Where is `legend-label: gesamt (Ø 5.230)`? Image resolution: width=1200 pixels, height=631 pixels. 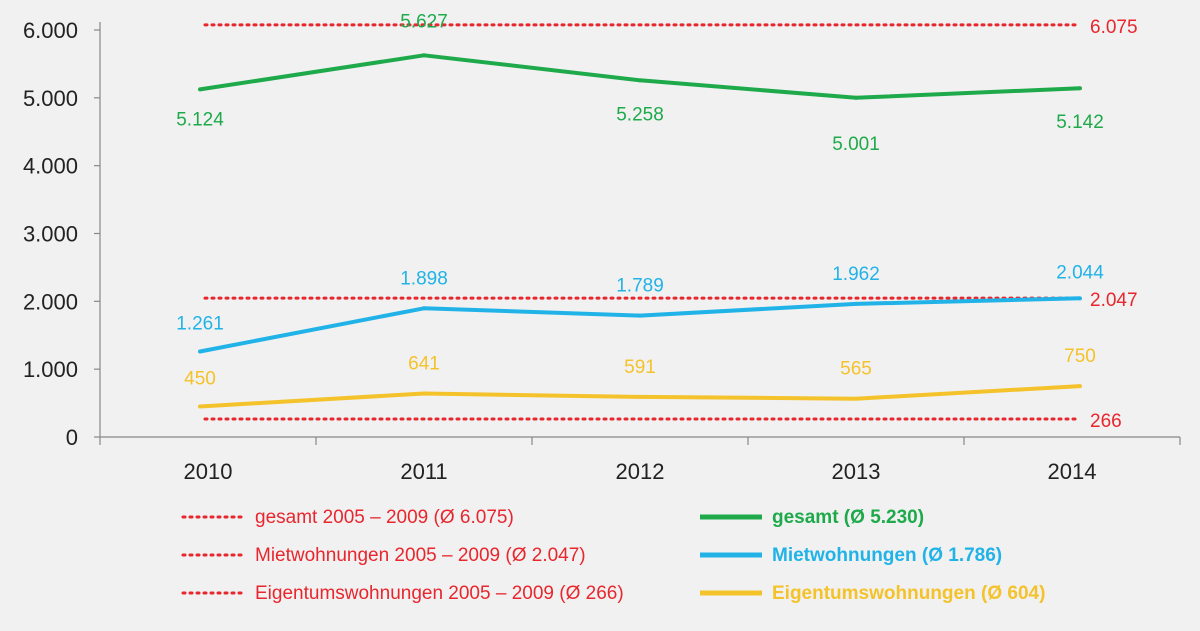 legend-label: gesamt (Ø 5.230) is located at coordinates (848, 517).